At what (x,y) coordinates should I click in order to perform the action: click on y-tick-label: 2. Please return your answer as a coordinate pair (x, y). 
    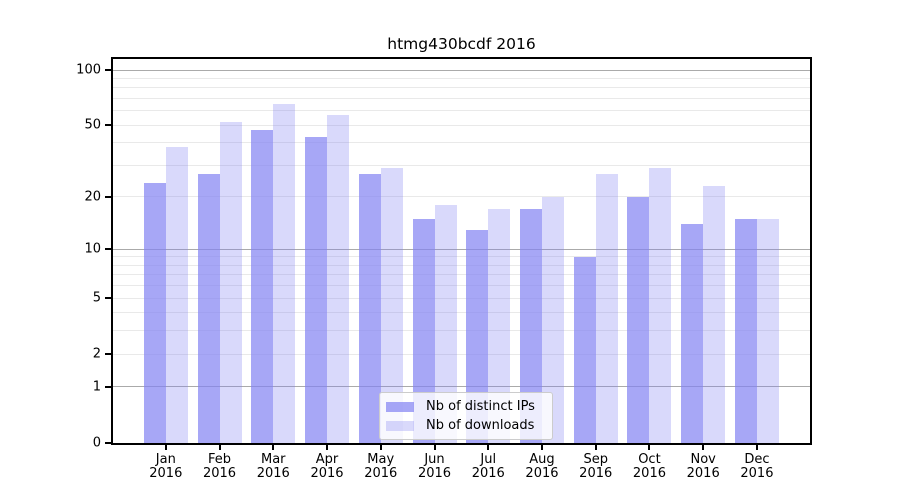
    Looking at the image, I should click on (96, 354).